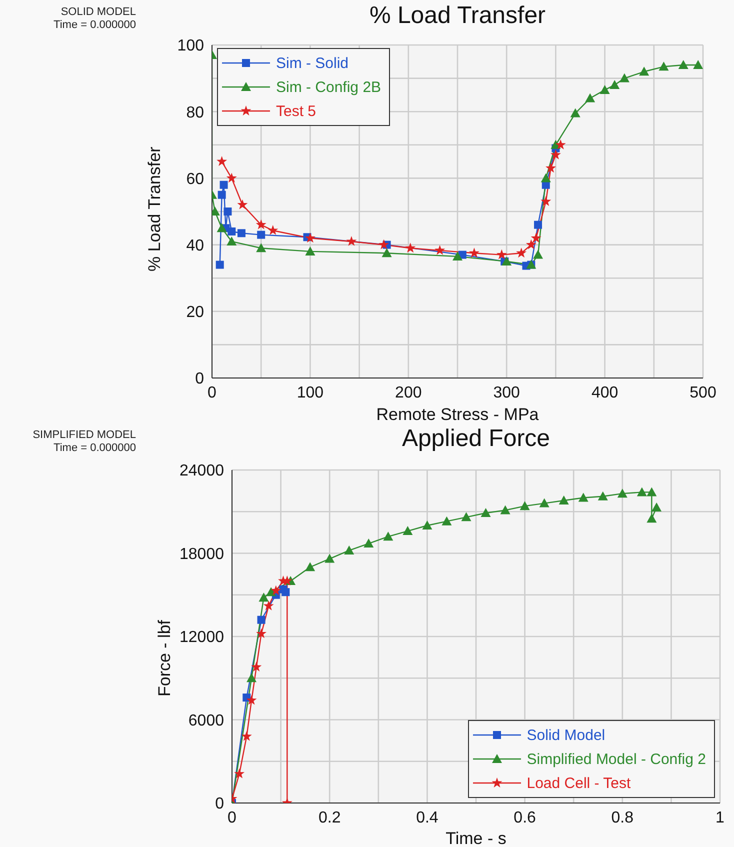 Image resolution: width=734 pixels, height=847 pixels. Describe the element at coordinates (202, 471) in the screenshot. I see `y-tick-label: 24000` at that location.